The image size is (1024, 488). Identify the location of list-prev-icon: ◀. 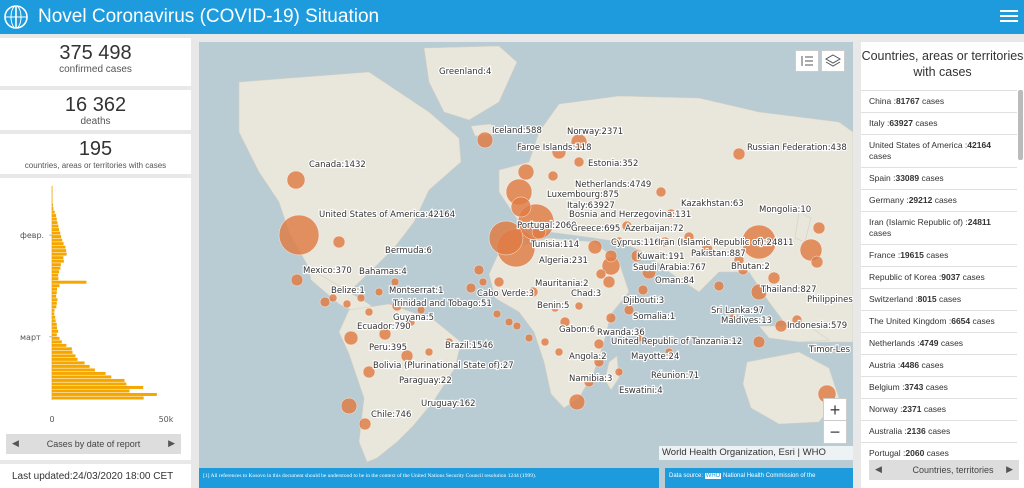
(878, 469).